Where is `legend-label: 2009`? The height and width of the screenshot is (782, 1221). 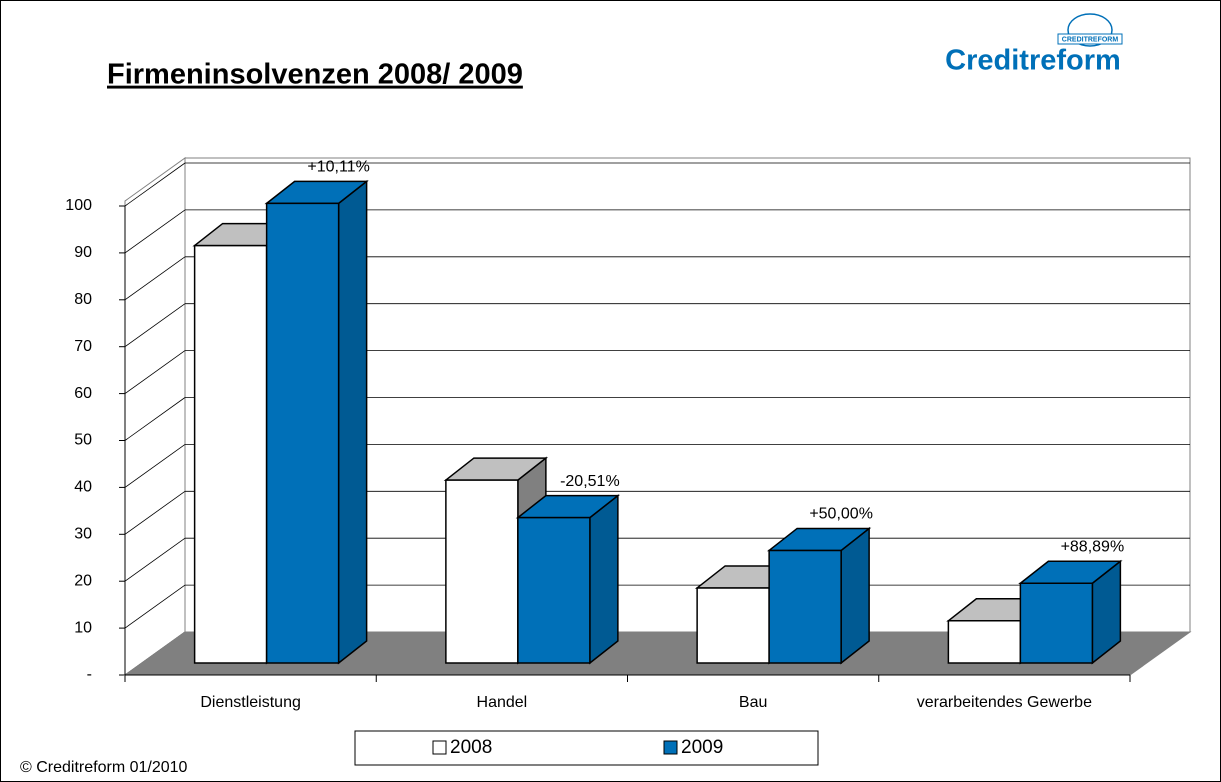
legend-label: 2009 is located at coordinates (702, 747).